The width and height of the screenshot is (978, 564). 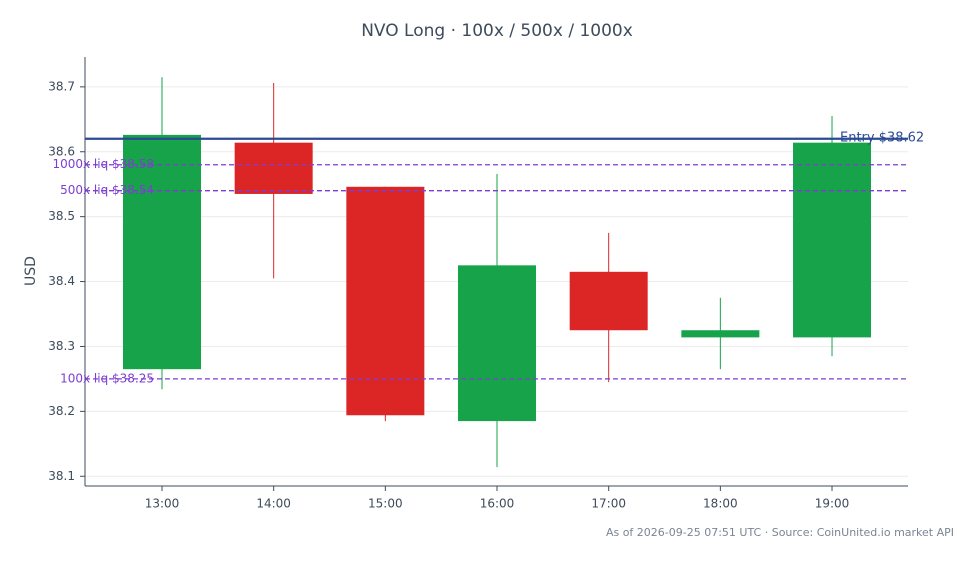 What do you see at coordinates (31, 271) in the screenshot?
I see `y-axis-label: USD` at bounding box center [31, 271].